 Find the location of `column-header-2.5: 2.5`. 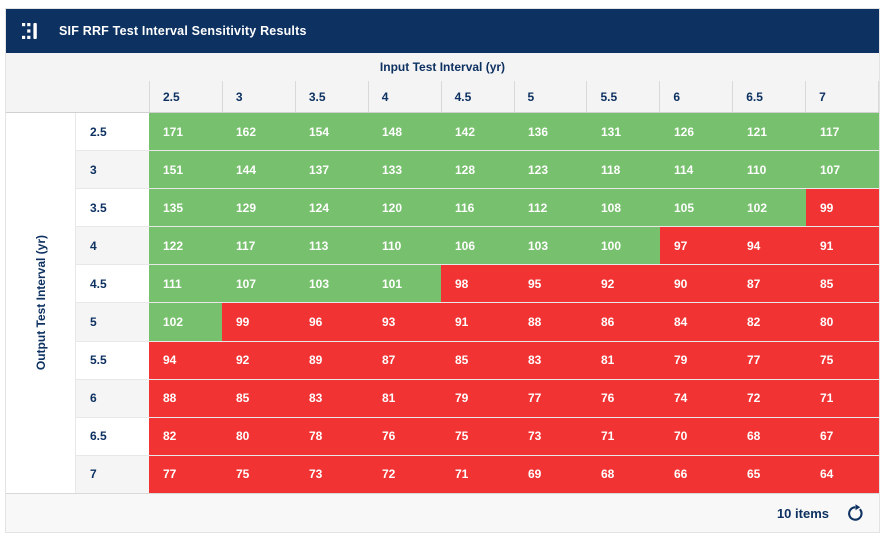

column-header-2.5: 2.5 is located at coordinates (185, 96).